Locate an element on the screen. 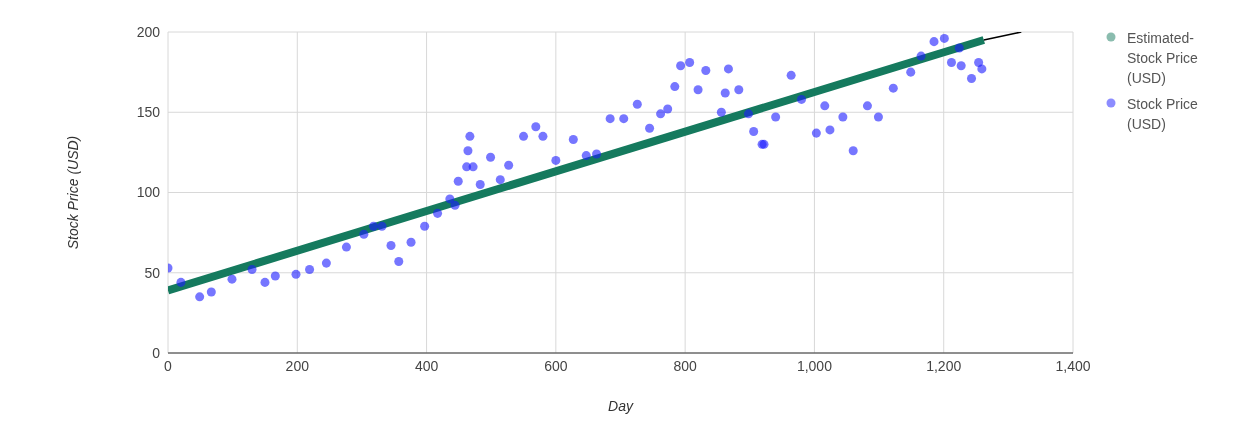 The image size is (1233, 431). x-tick-label: 800 is located at coordinates (685, 365).